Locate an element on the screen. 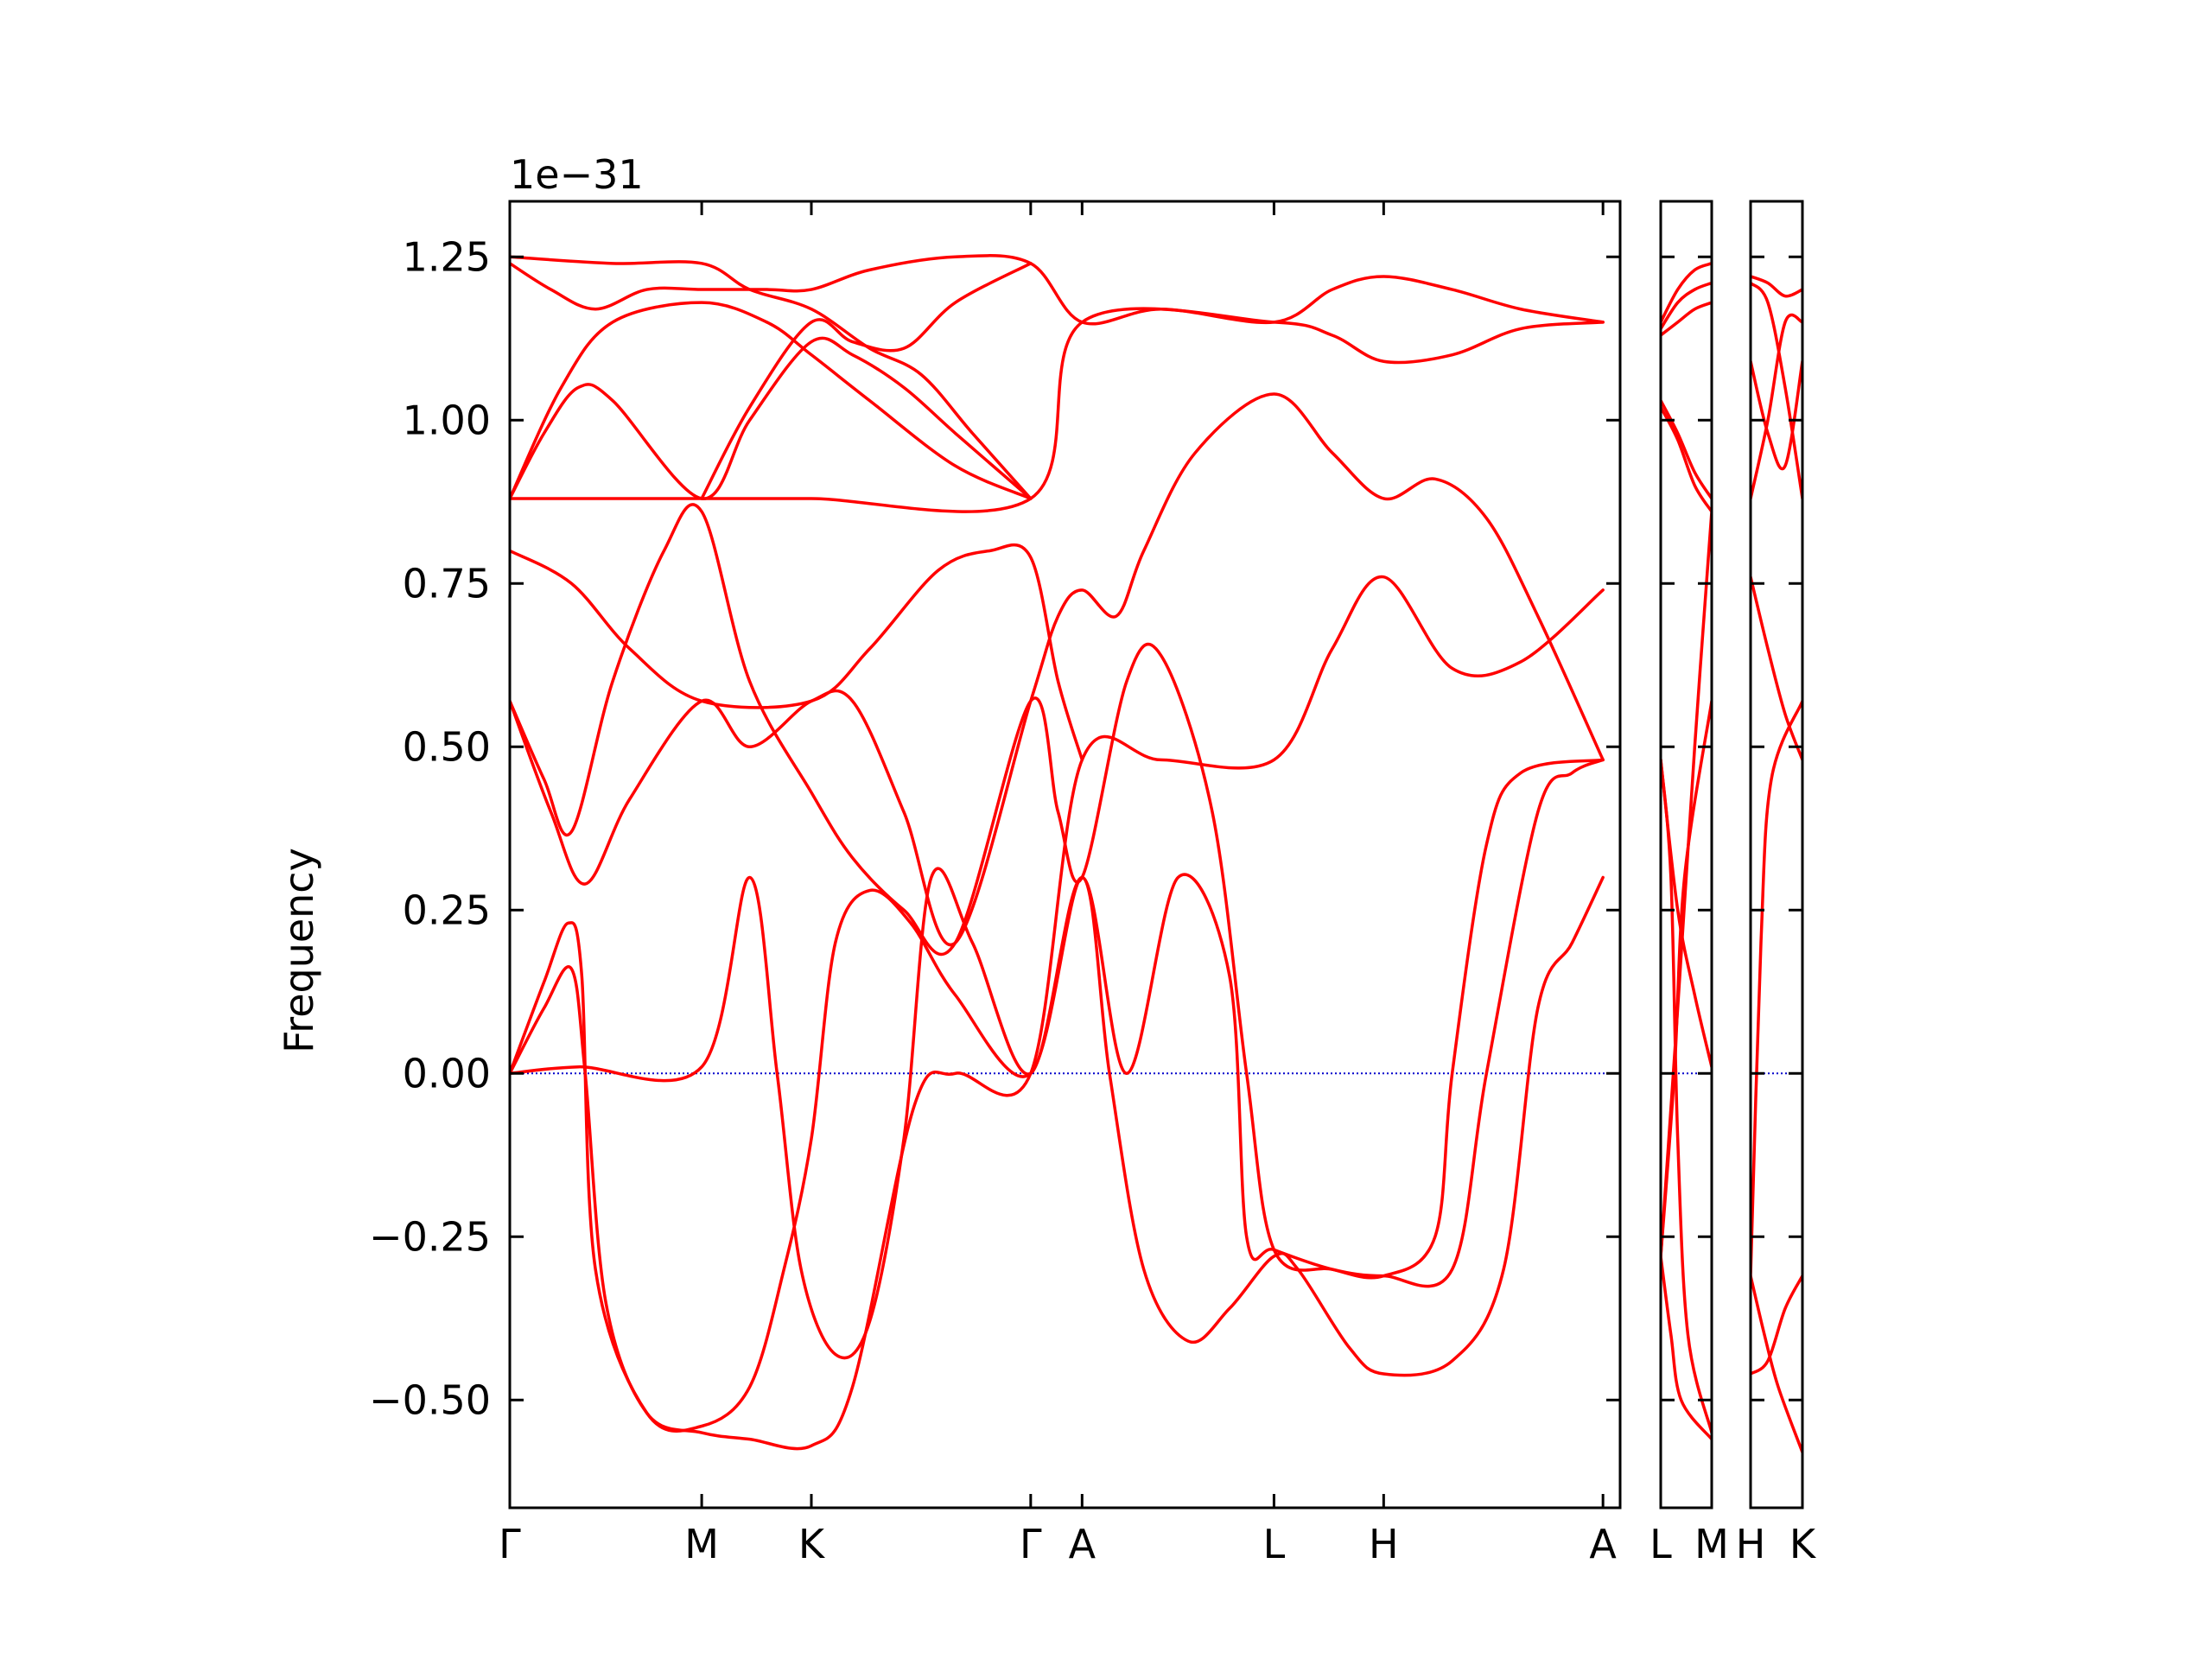 The height and width of the screenshot is (1659, 2212). x-tick-label-1: L is located at coordinates (1660, 1544).